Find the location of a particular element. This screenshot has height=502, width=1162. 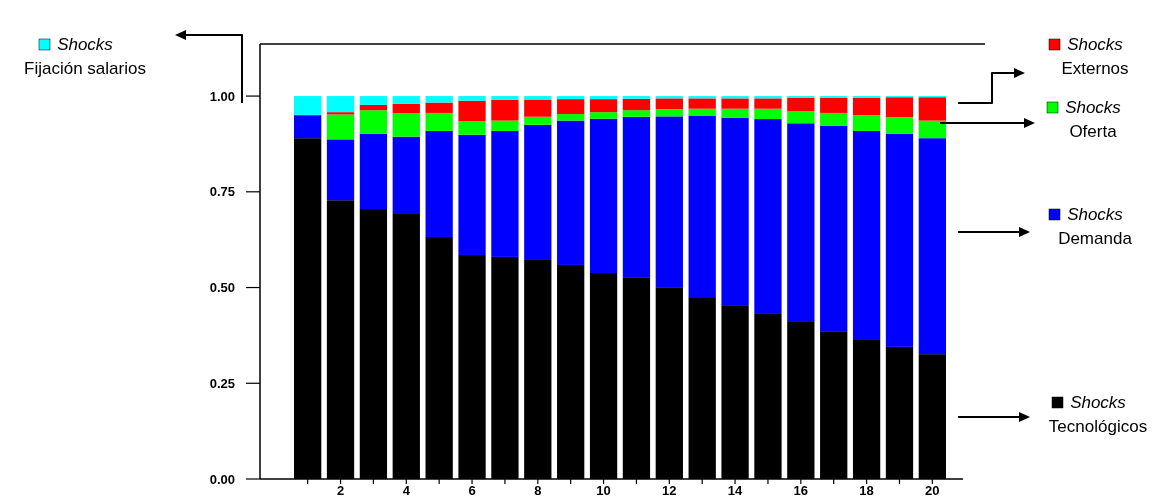

y-tick-label: 0.75 is located at coordinates (222, 192).